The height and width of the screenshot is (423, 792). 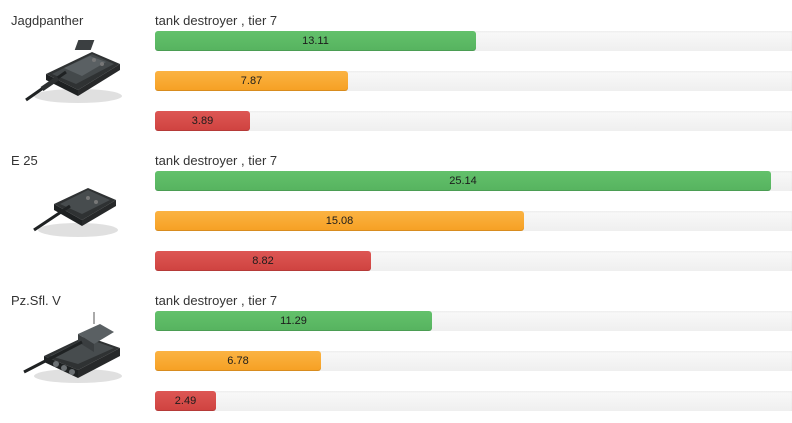 What do you see at coordinates (24, 160) in the screenshot?
I see `tank-name: E 25` at bounding box center [24, 160].